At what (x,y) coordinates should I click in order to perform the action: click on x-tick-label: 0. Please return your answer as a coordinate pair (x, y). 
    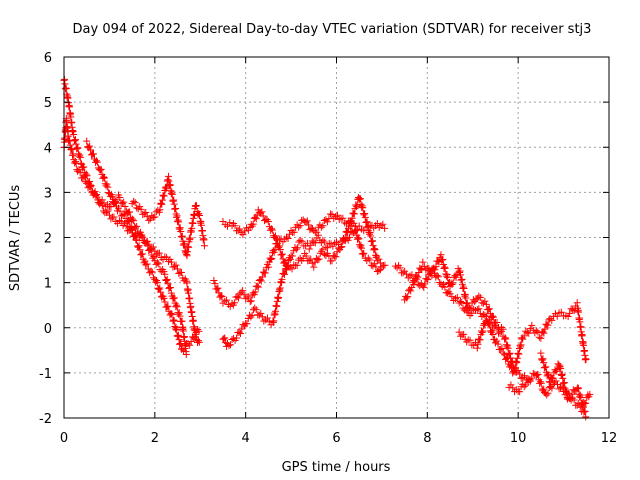
    Looking at the image, I should click on (64, 438).